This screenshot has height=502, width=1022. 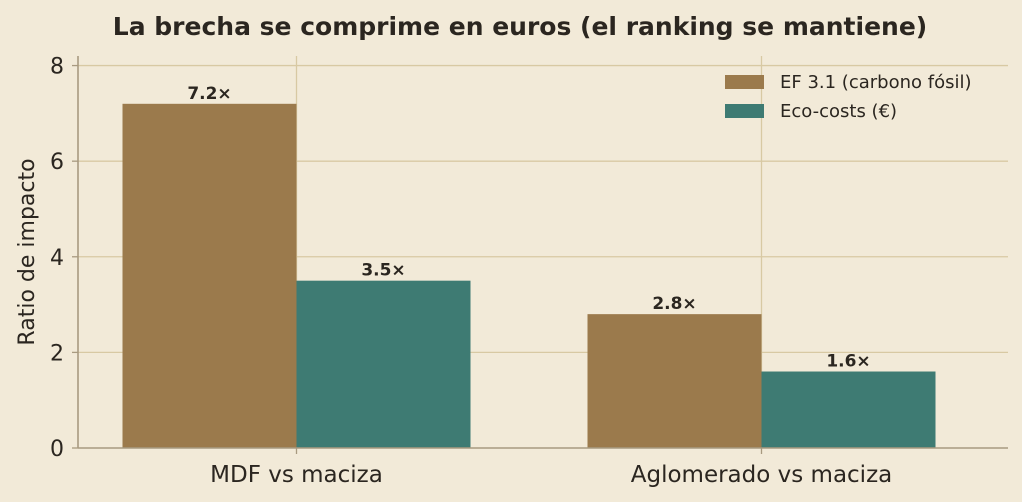 What do you see at coordinates (27, 251) in the screenshot?
I see `y-axis-label: Ratio de impacto` at bounding box center [27, 251].